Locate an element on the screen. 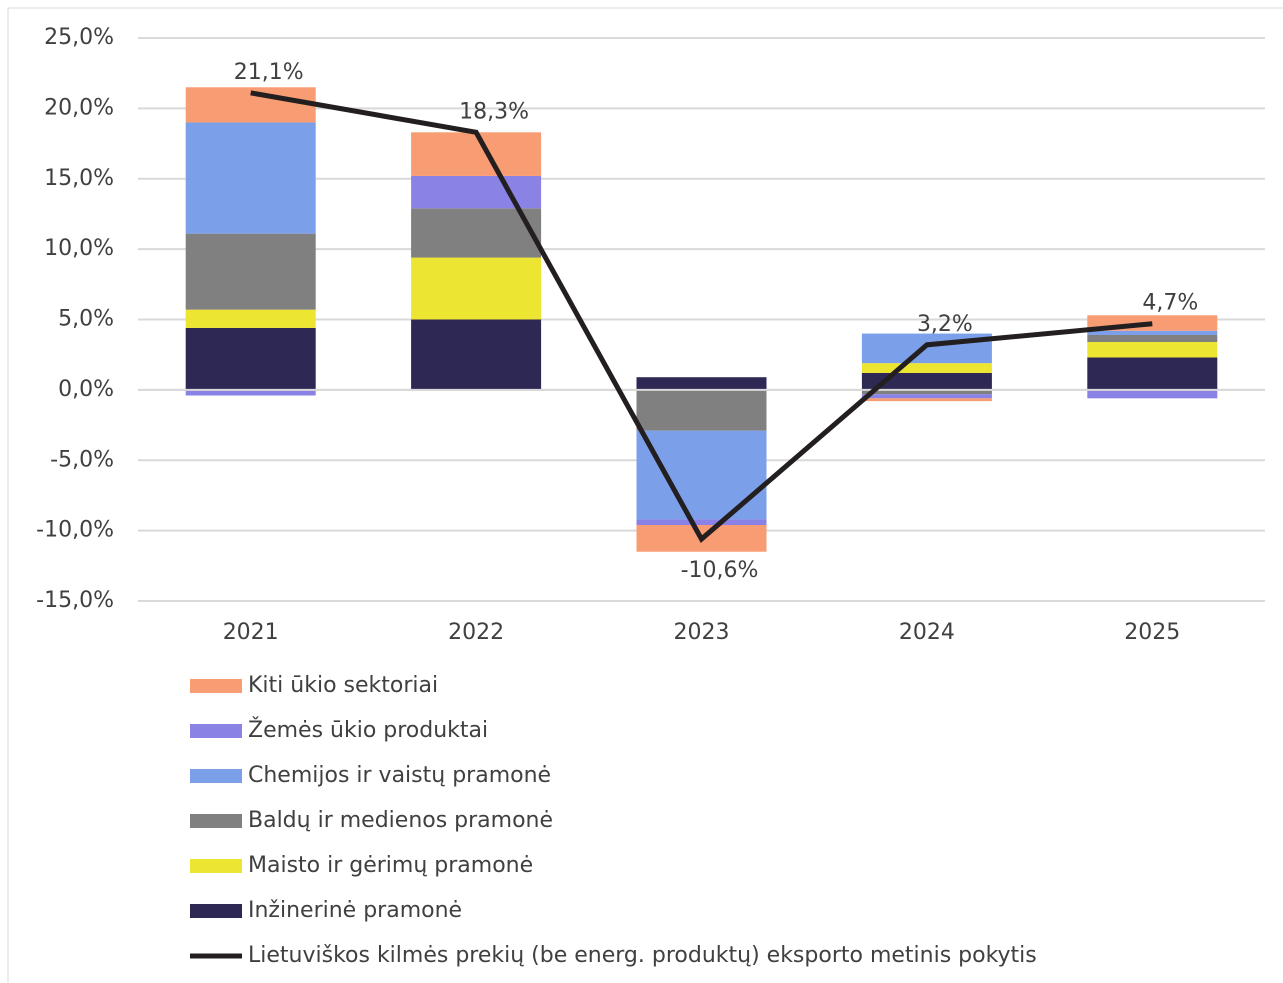 This screenshot has width=1283, height=983. data-label: 21,1% is located at coordinates (269, 72).